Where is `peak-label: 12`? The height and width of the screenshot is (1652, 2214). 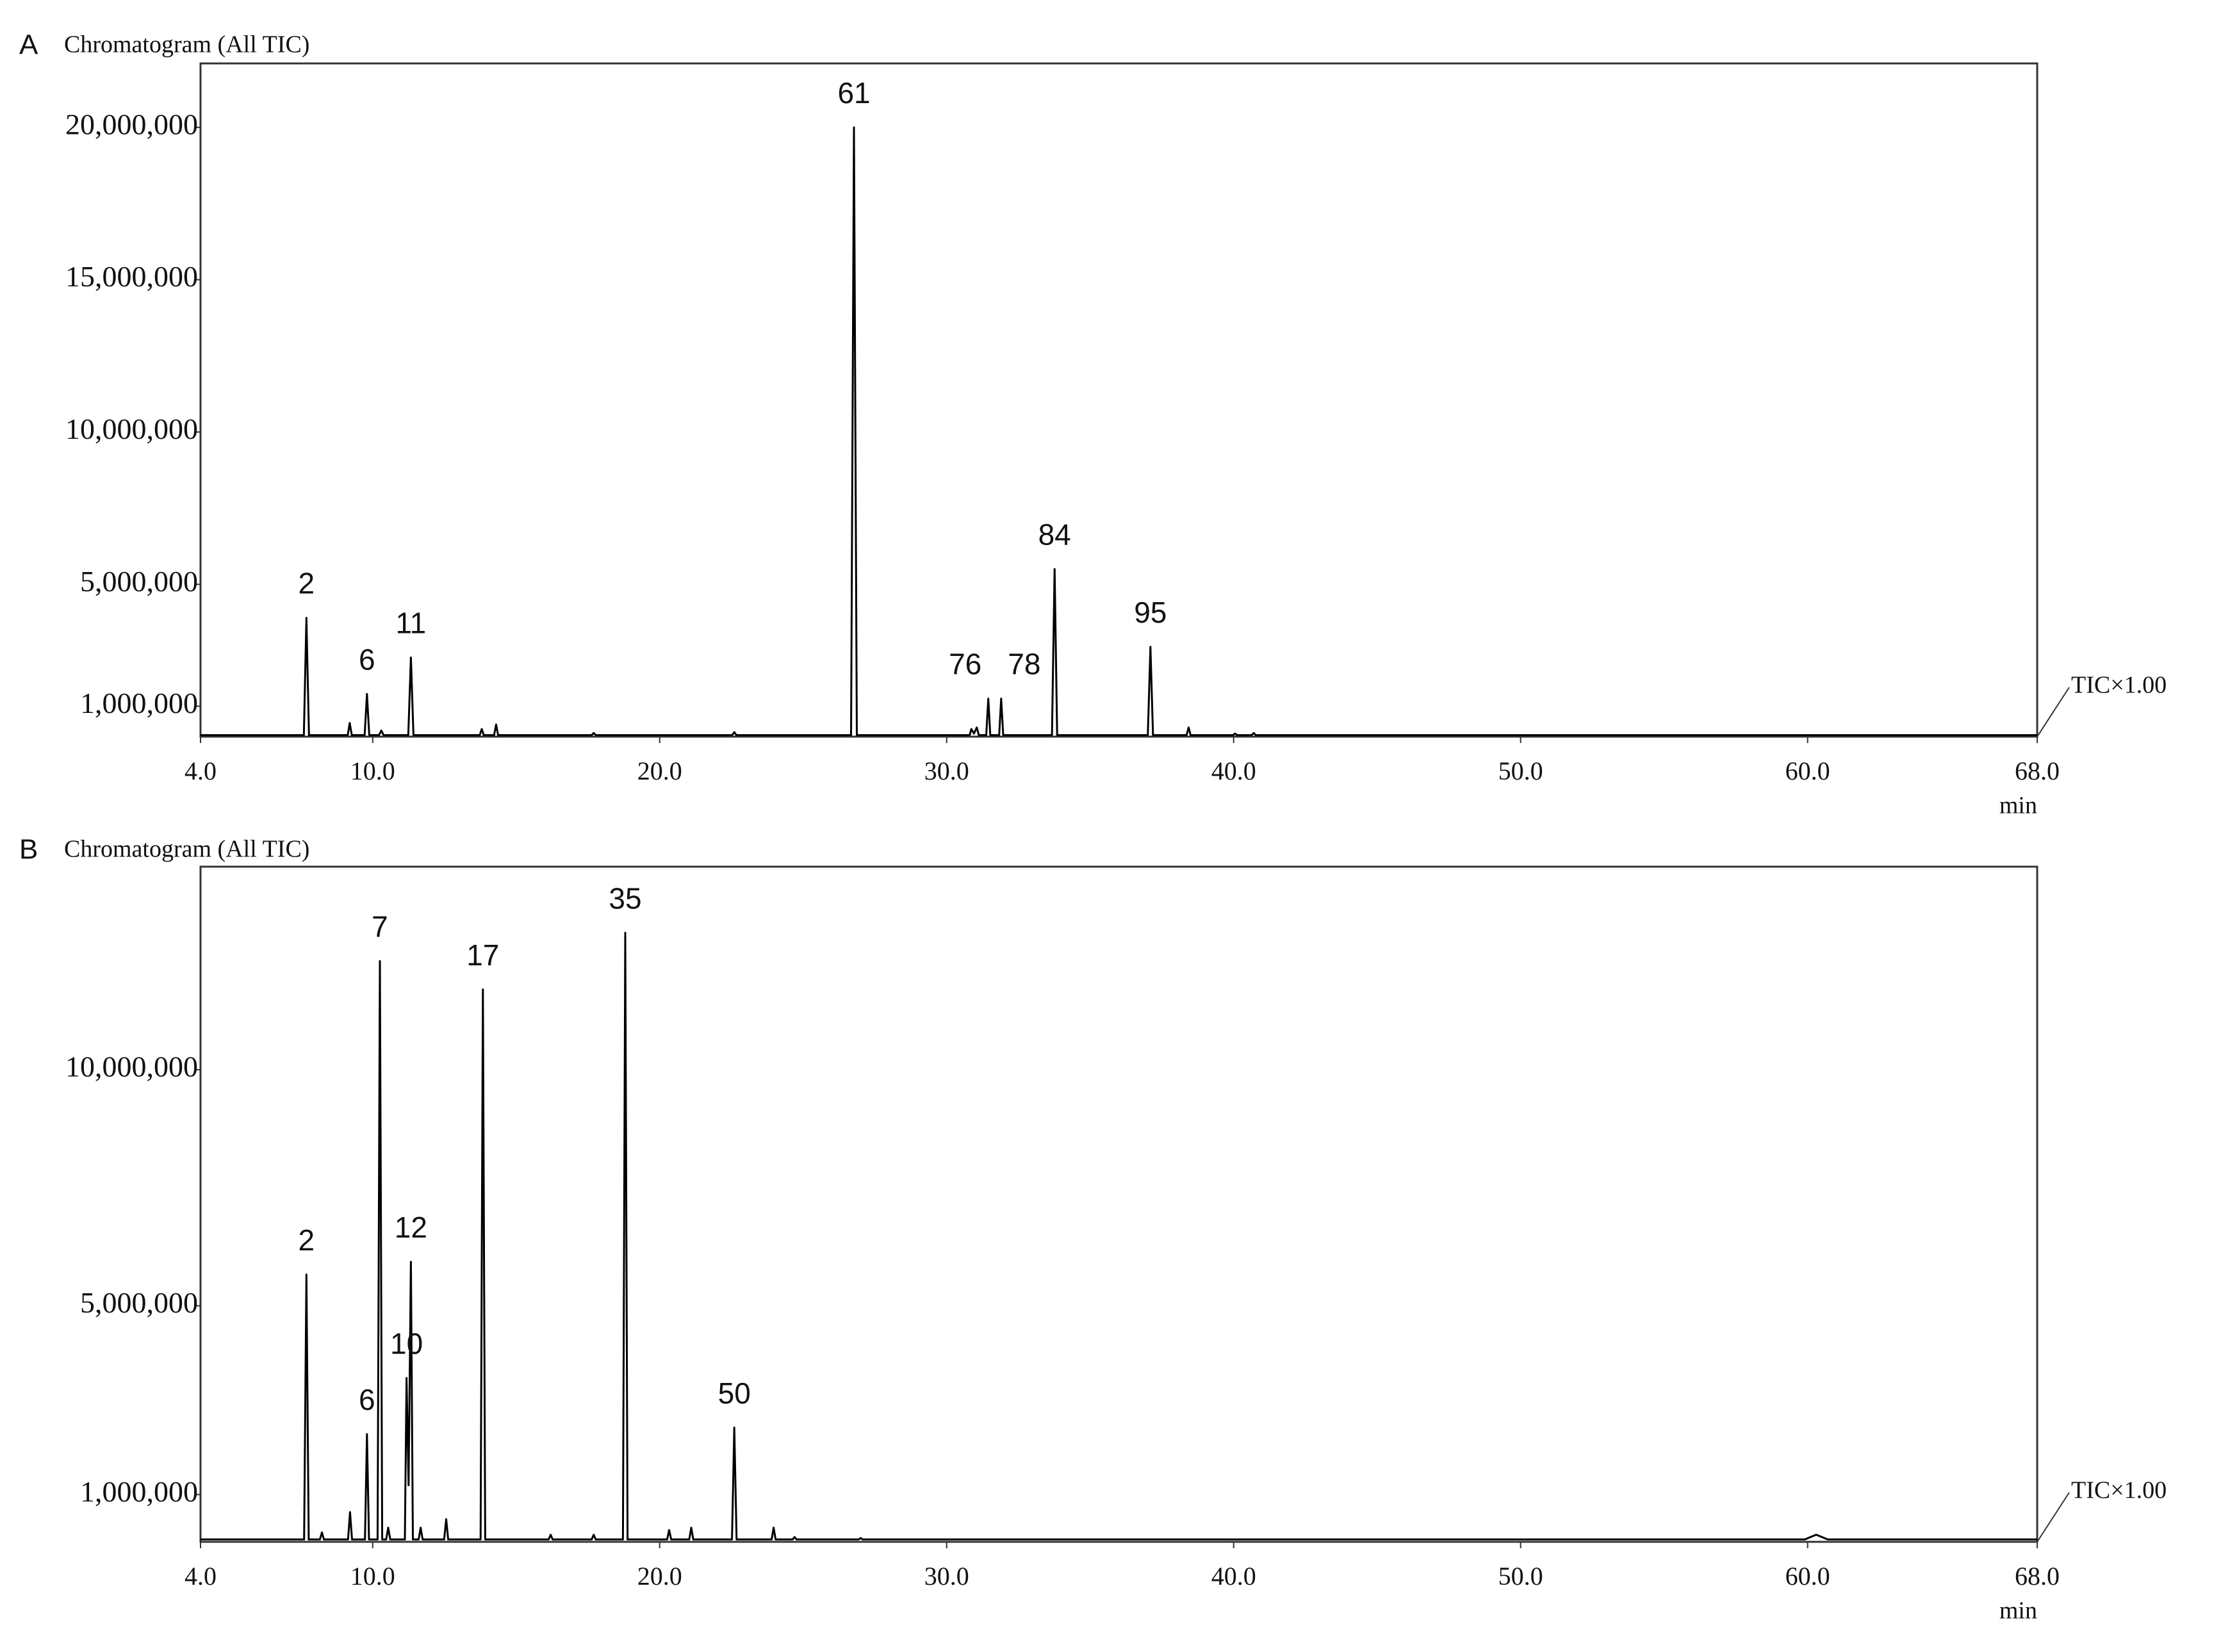
peak-label: 12 is located at coordinates (411, 1227).